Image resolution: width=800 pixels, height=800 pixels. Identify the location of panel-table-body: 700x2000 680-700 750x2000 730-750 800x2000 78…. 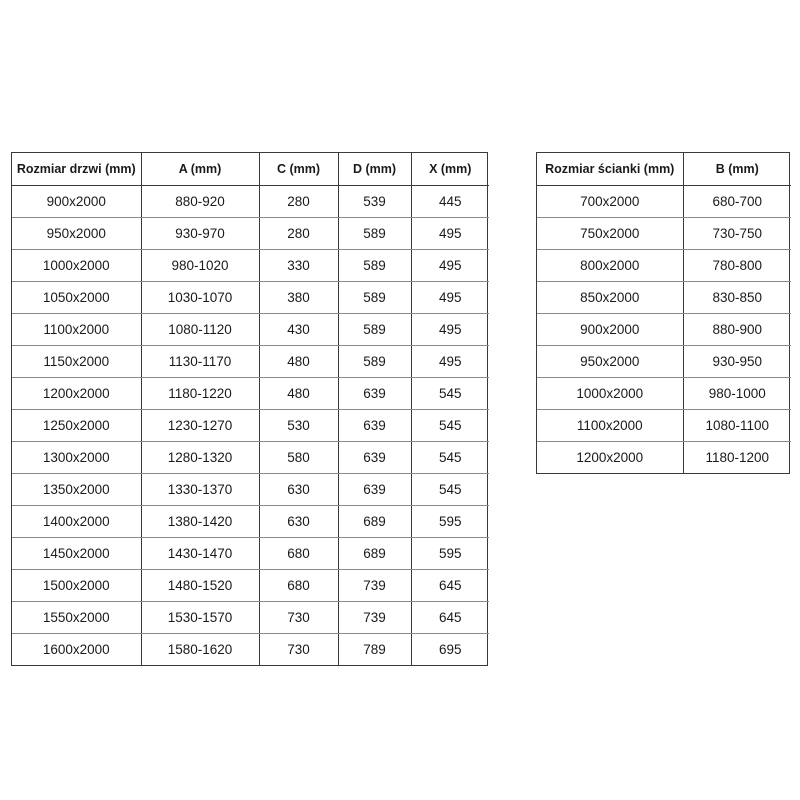
(664, 329).